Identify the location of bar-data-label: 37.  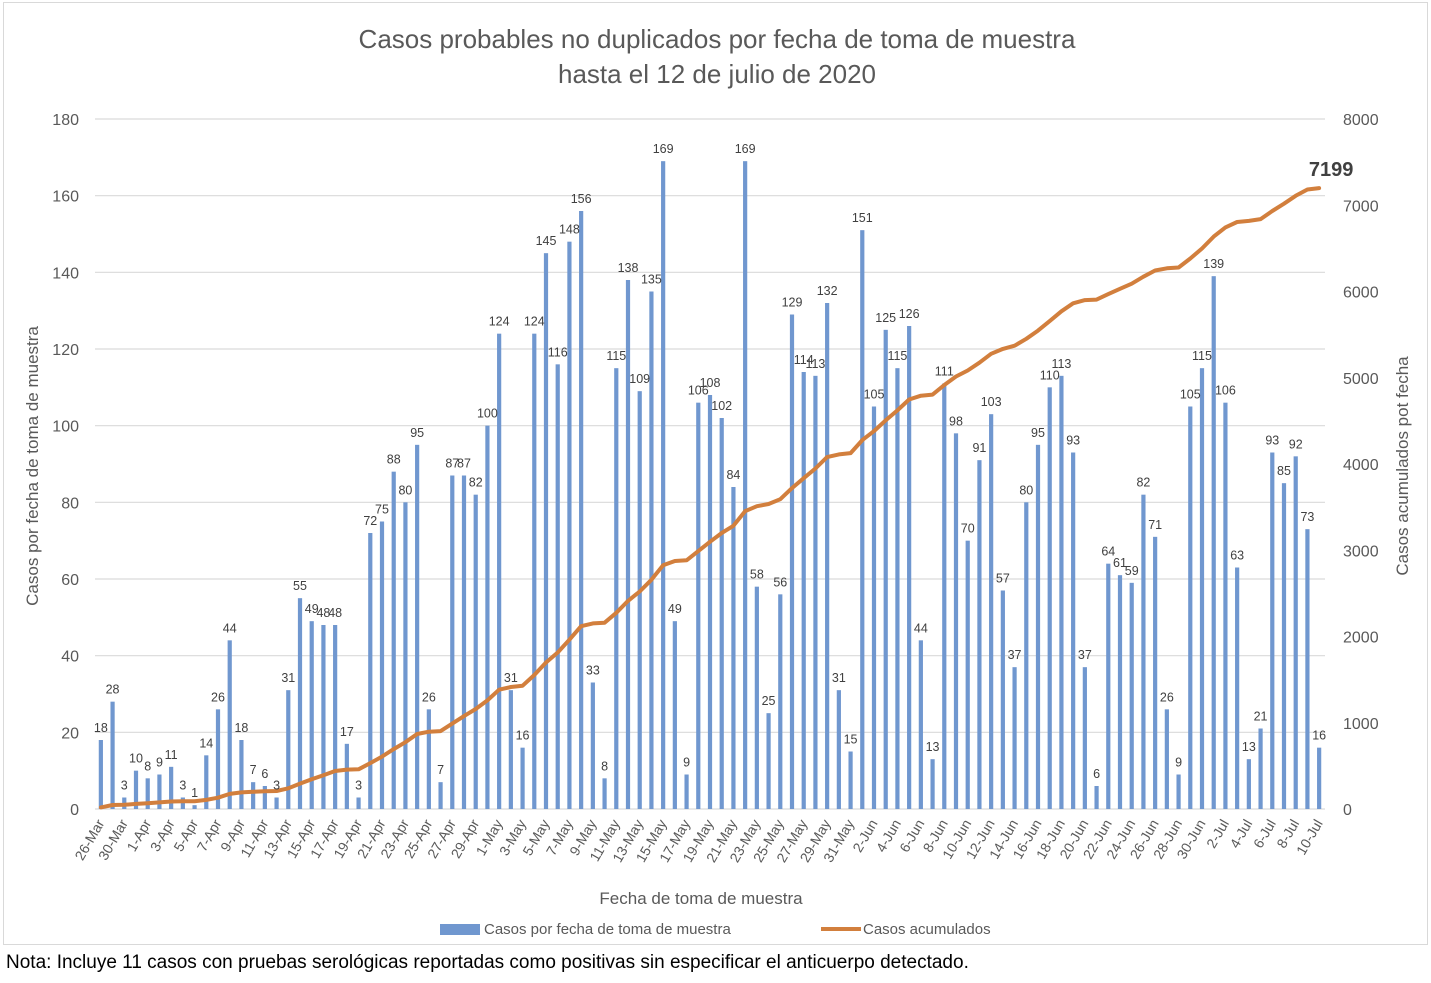
(1085, 655).